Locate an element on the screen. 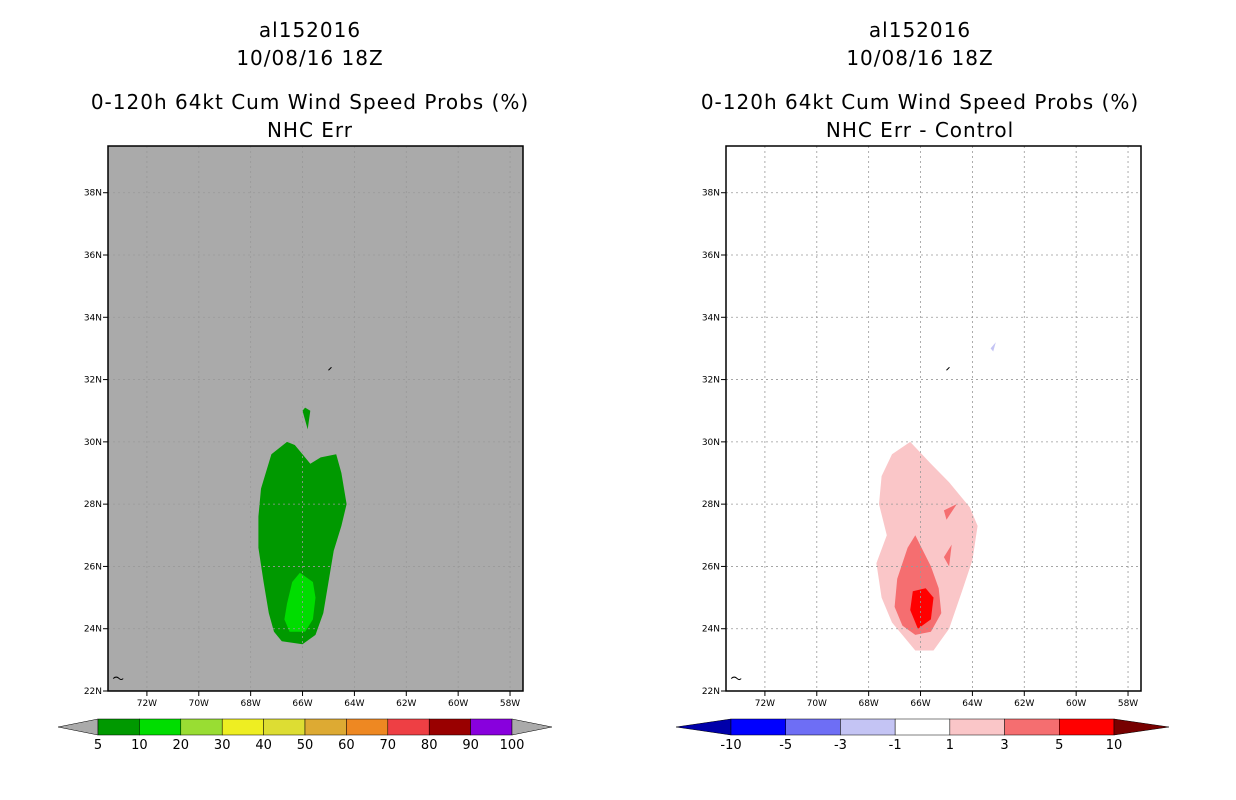 The width and height of the screenshot is (1236, 800). left-y-tick-label: 38N is located at coordinates (93, 194).